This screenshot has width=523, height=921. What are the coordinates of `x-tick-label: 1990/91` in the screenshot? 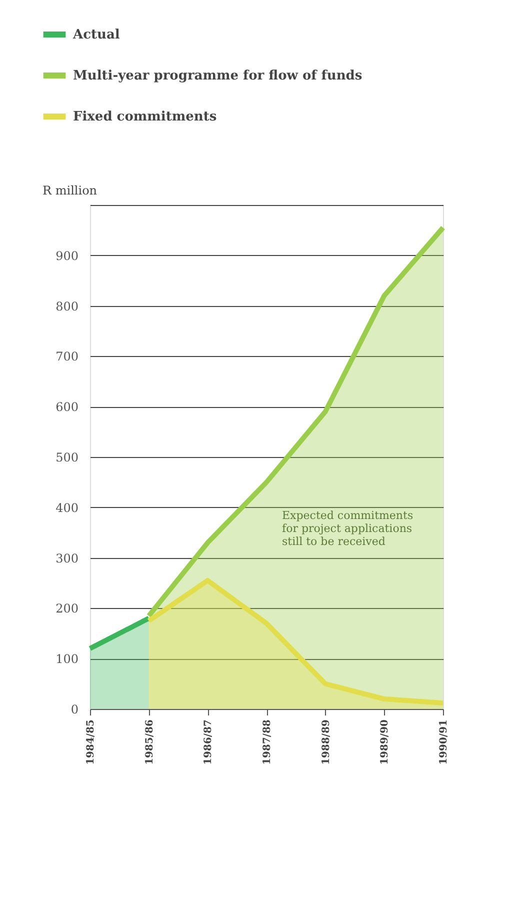 It's located at (444, 742).